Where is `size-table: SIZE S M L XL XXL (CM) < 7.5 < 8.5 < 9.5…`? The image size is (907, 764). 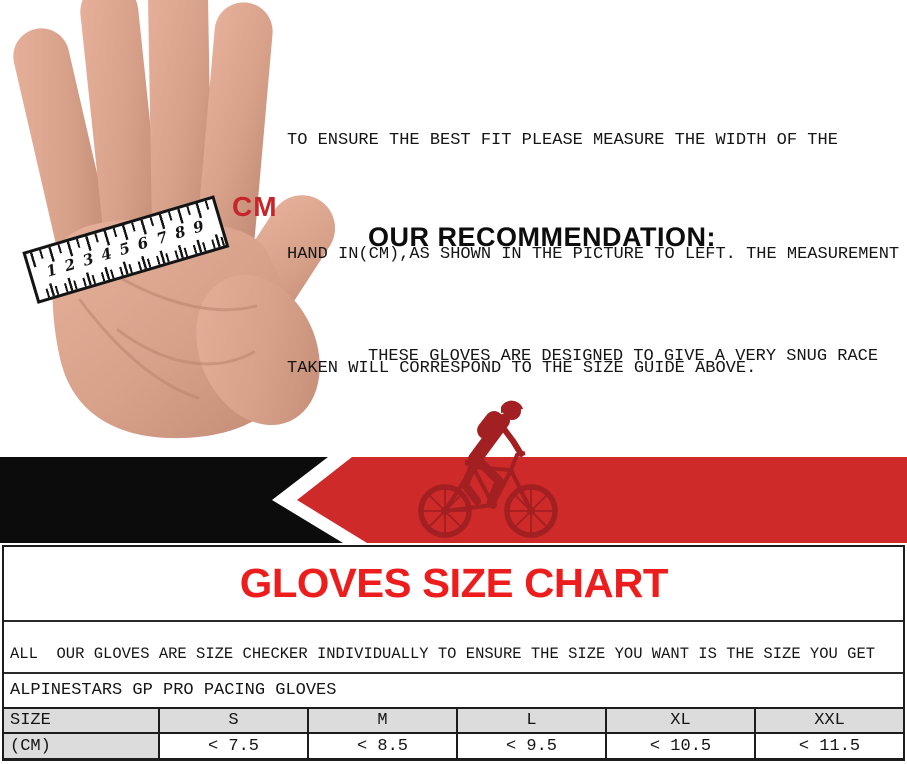 size-table: SIZE S M L XL XXL (CM) < 7.5 < 8.5 < 9.5… is located at coordinates (453, 732).